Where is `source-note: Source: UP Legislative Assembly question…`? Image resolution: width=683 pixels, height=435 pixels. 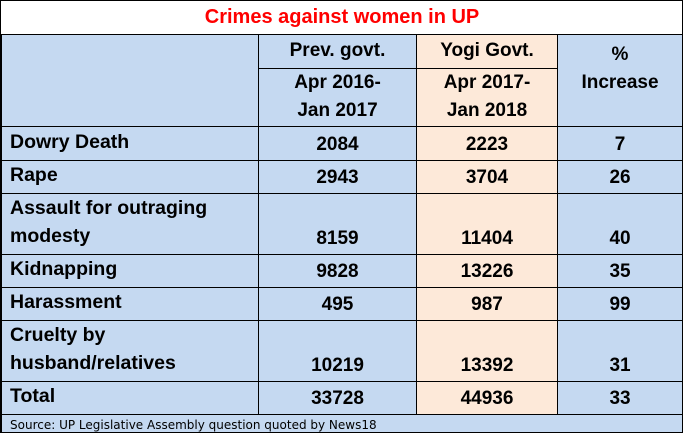
source-note: Source: UP Legislative Assembly question… is located at coordinates (341, 422).